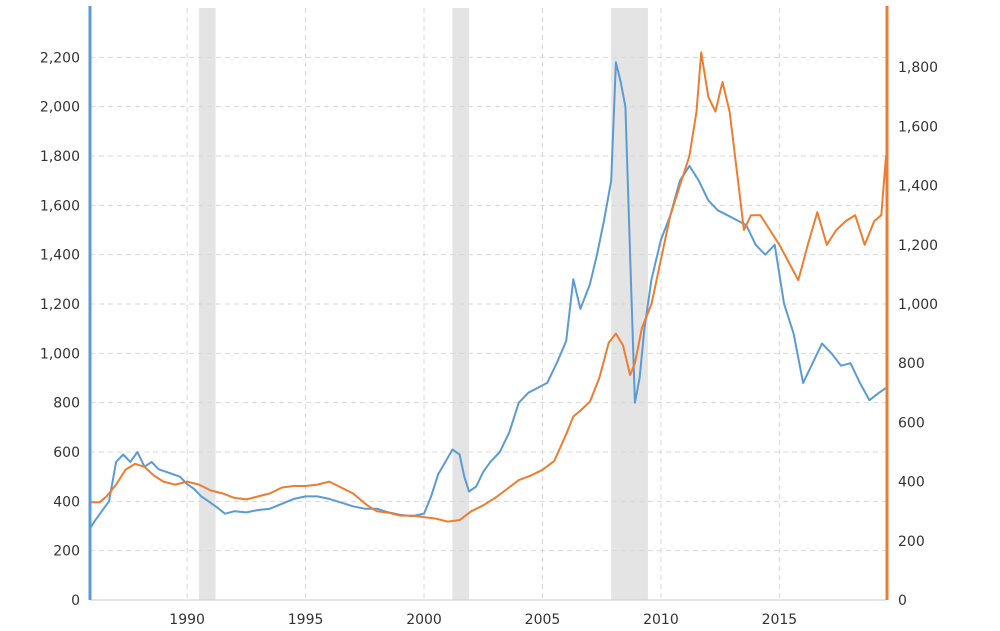  What do you see at coordinates (918, 127) in the screenshot?
I see `right-tick-label: 1,600` at bounding box center [918, 127].